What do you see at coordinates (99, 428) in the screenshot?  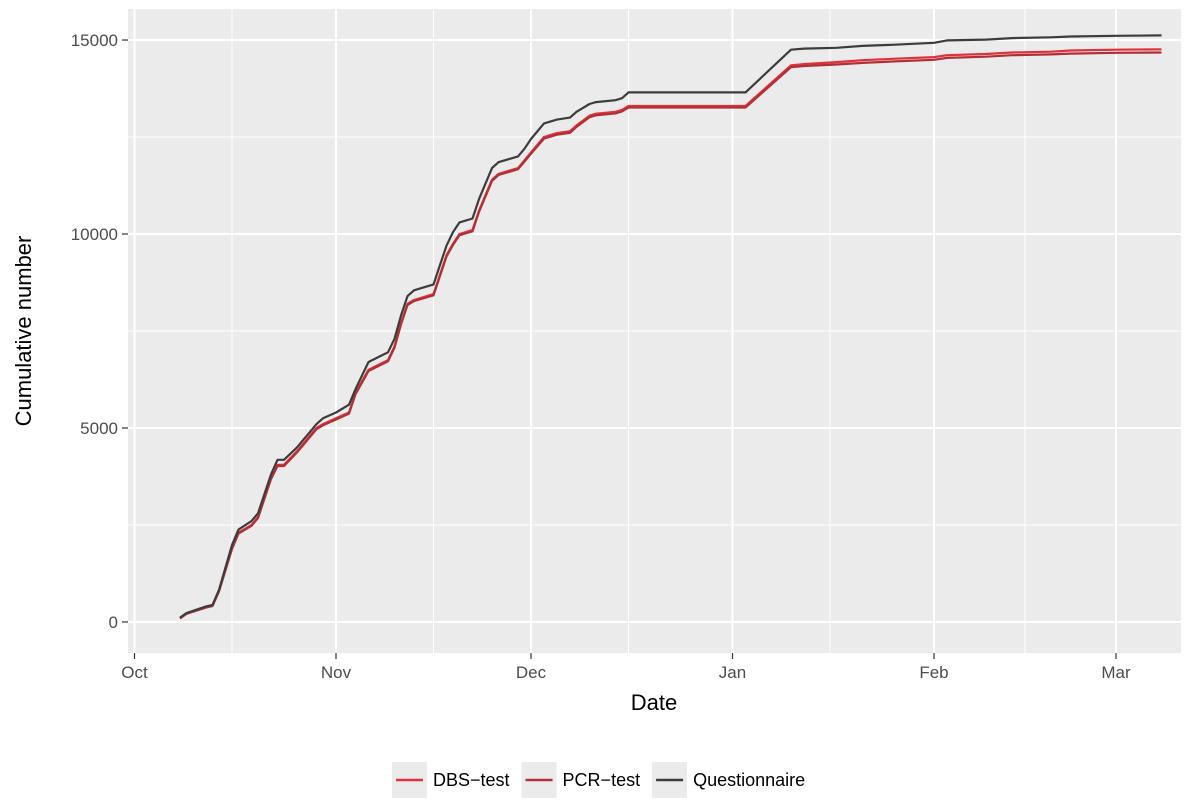 I see `y-tick-label: 5000` at bounding box center [99, 428].